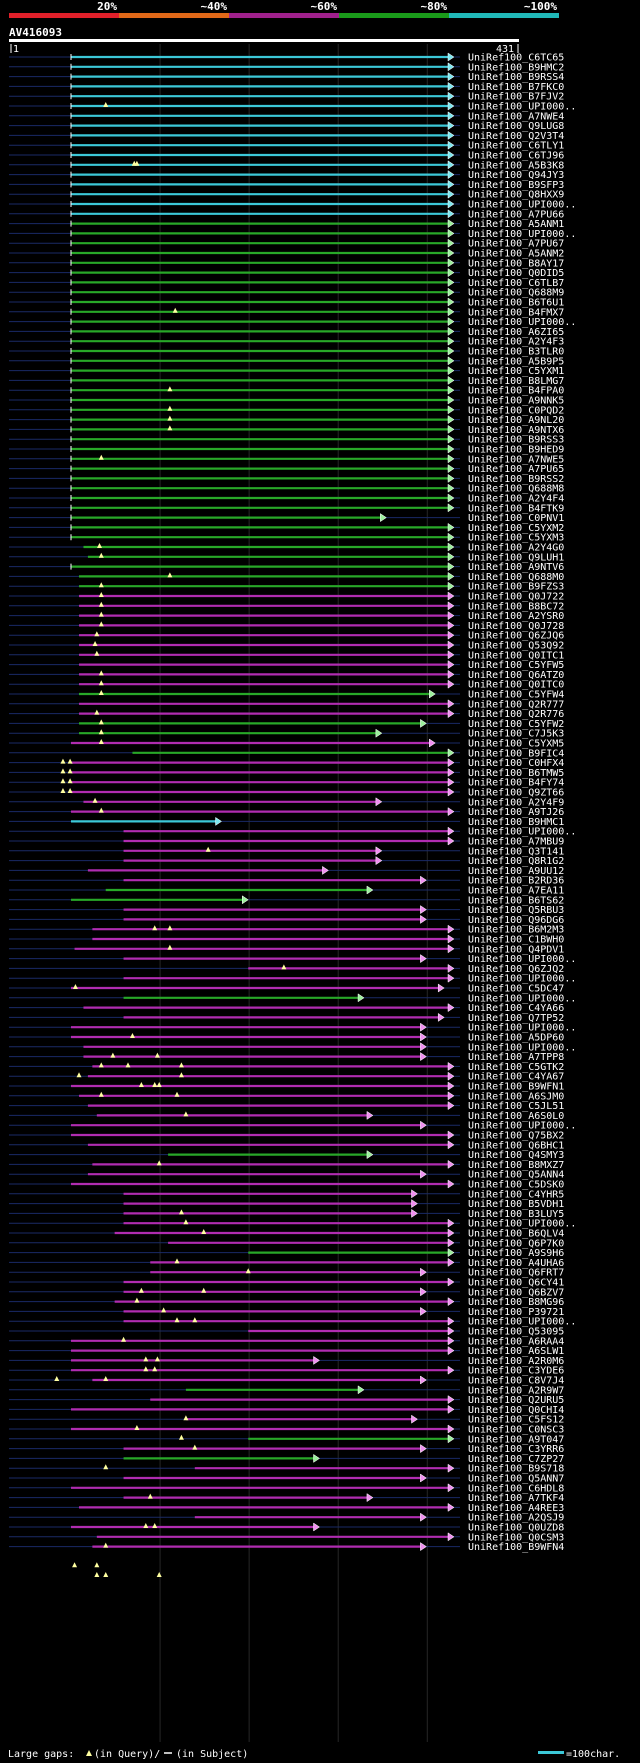  What do you see at coordinates (516, 753) in the screenshot?
I see `hit-label: UniRef100_B9FIC4` at bounding box center [516, 753].